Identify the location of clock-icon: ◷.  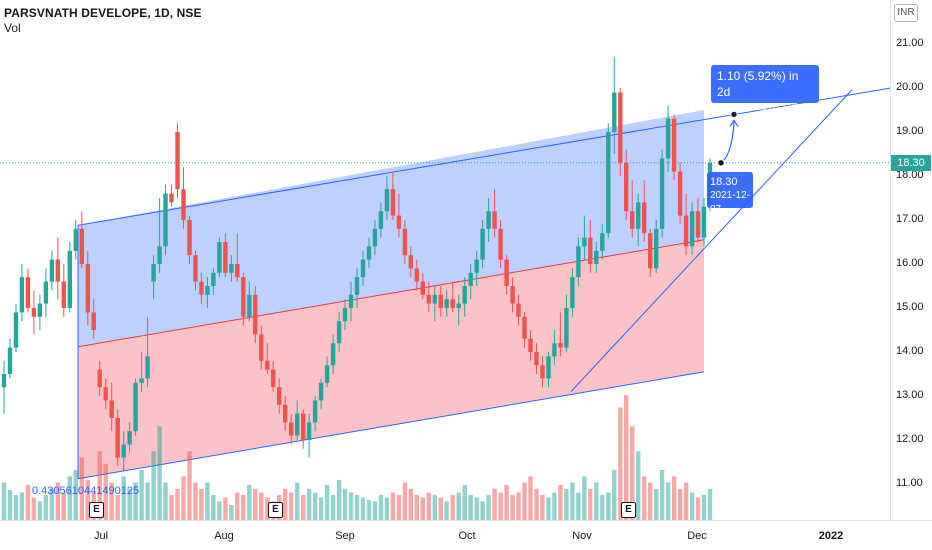
(746, 107).